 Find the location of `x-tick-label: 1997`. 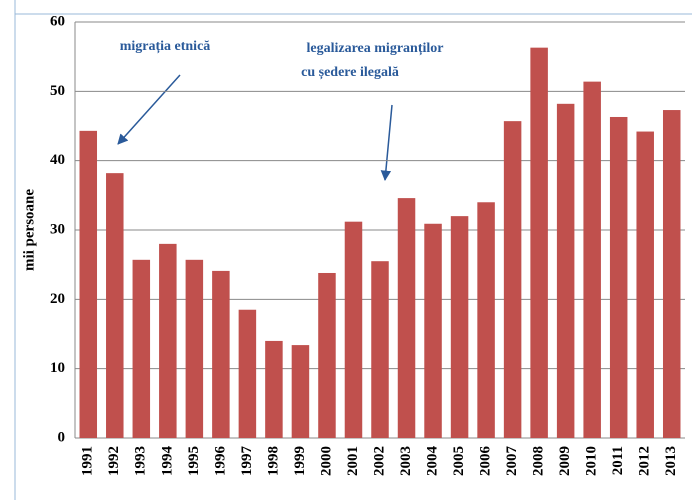

x-tick-label: 1997 is located at coordinates (247, 461).